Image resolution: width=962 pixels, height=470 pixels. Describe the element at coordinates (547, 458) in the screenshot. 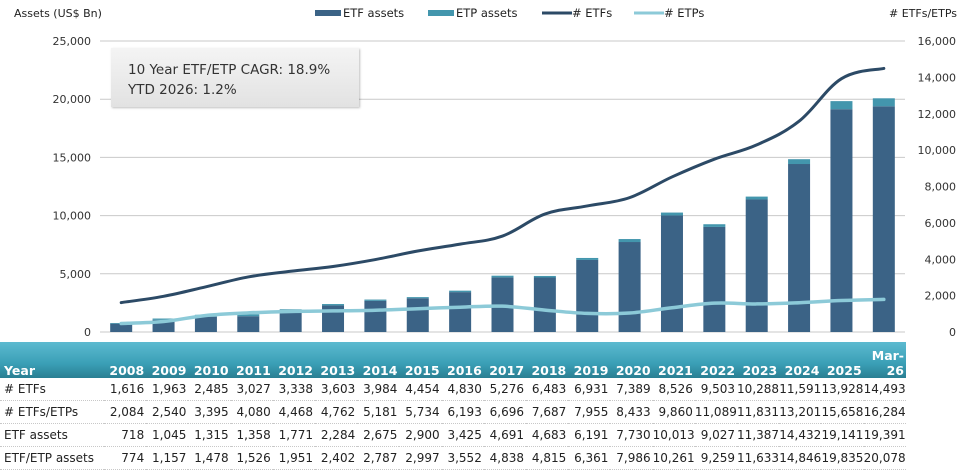

I see `table-cell: 4,815` at that location.